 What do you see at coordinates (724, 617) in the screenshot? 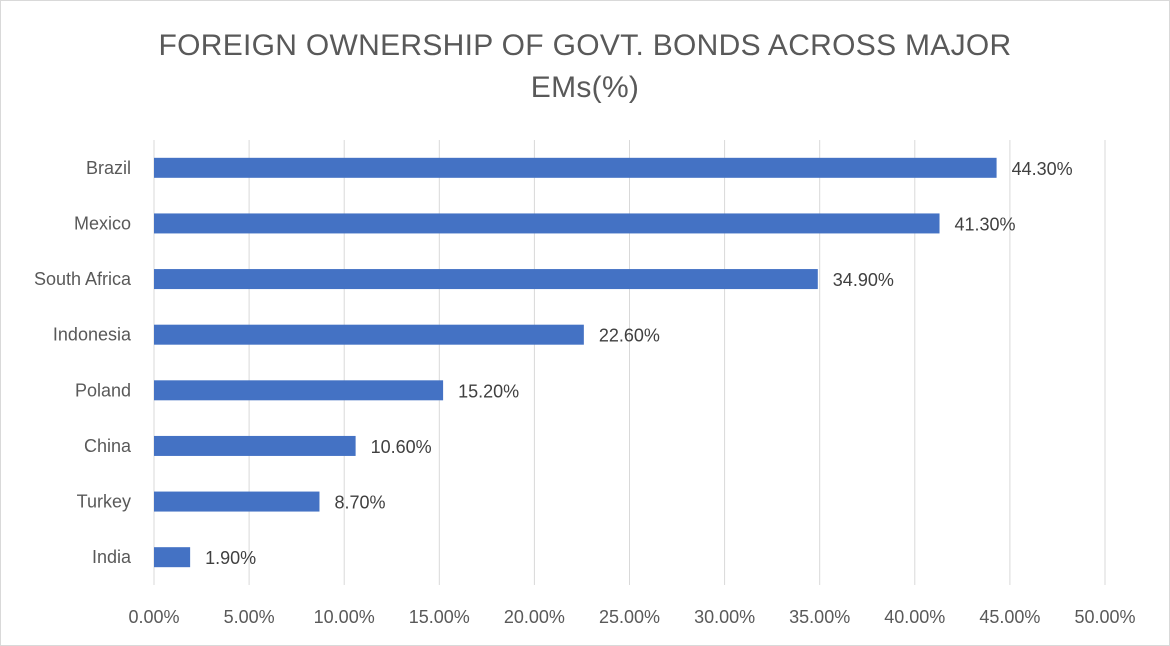
I see `x-tick-label: 30.00%` at bounding box center [724, 617].